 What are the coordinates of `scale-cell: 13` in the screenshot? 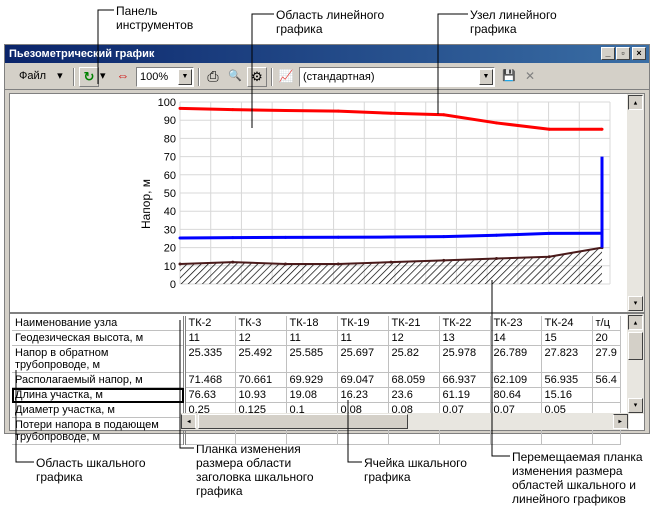 It's located at (465, 338).